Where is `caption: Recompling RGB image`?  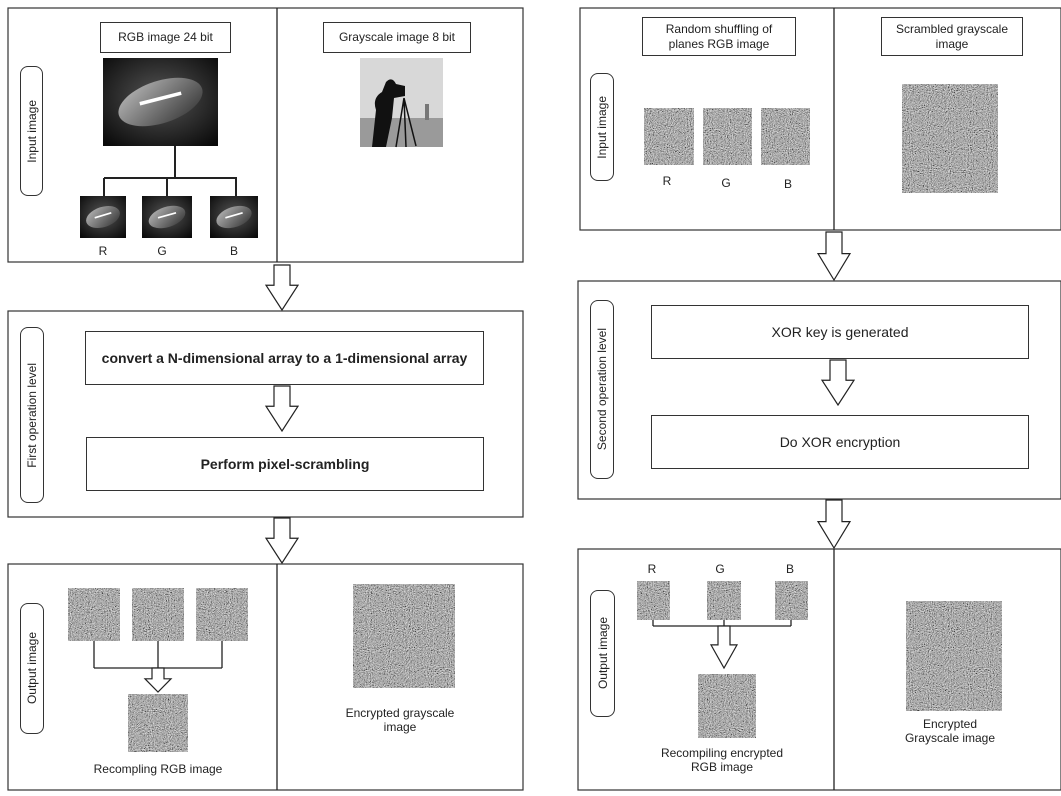
caption: Recompling RGB image is located at coordinates (158, 769).